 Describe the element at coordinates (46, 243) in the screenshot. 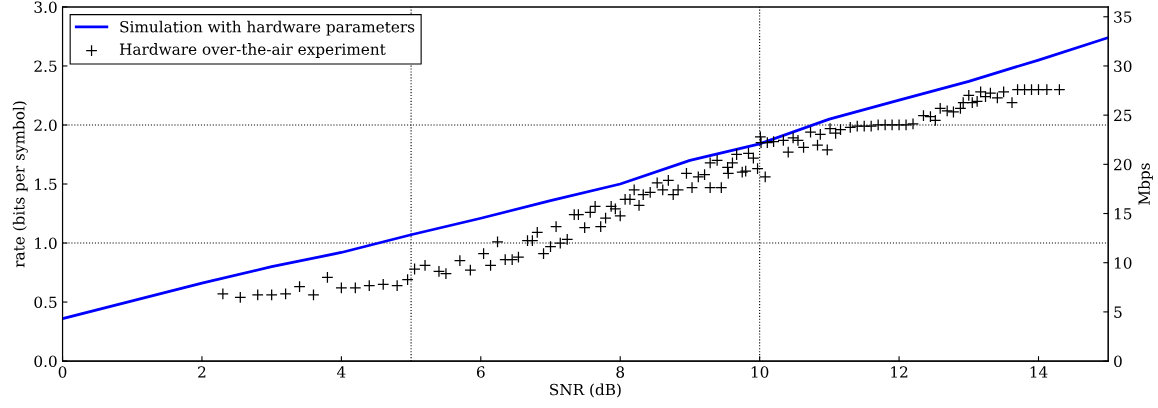

I see `y-tick-label: 1.0` at that location.